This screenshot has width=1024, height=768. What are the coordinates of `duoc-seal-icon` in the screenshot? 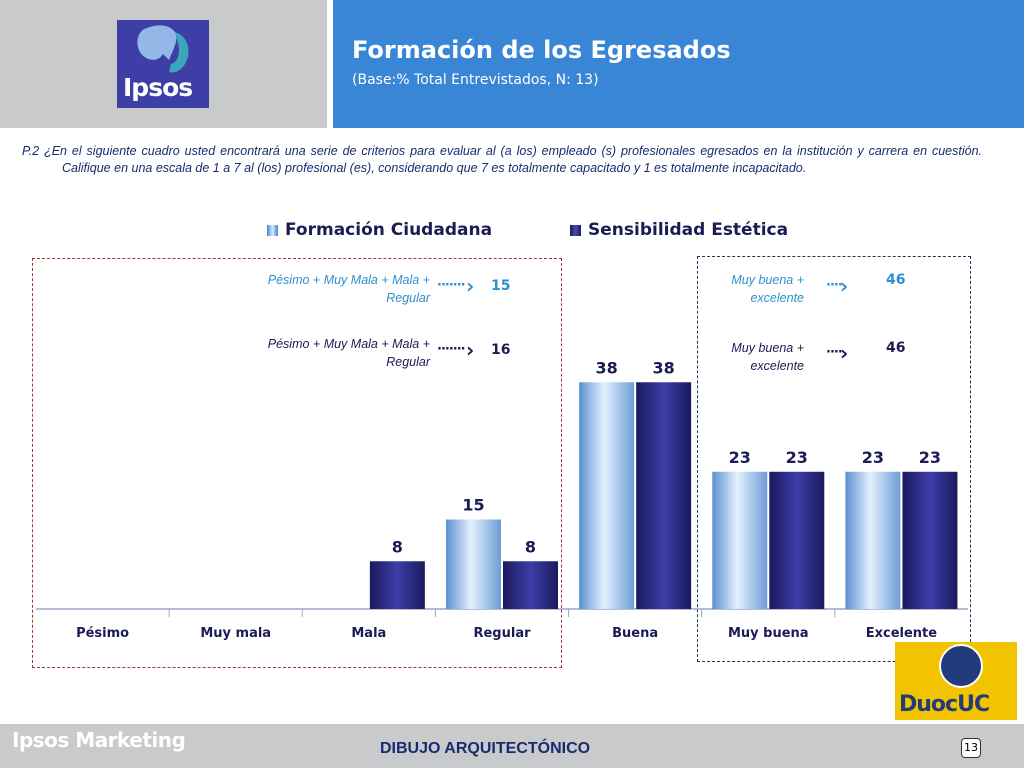 It's located at (961, 666).